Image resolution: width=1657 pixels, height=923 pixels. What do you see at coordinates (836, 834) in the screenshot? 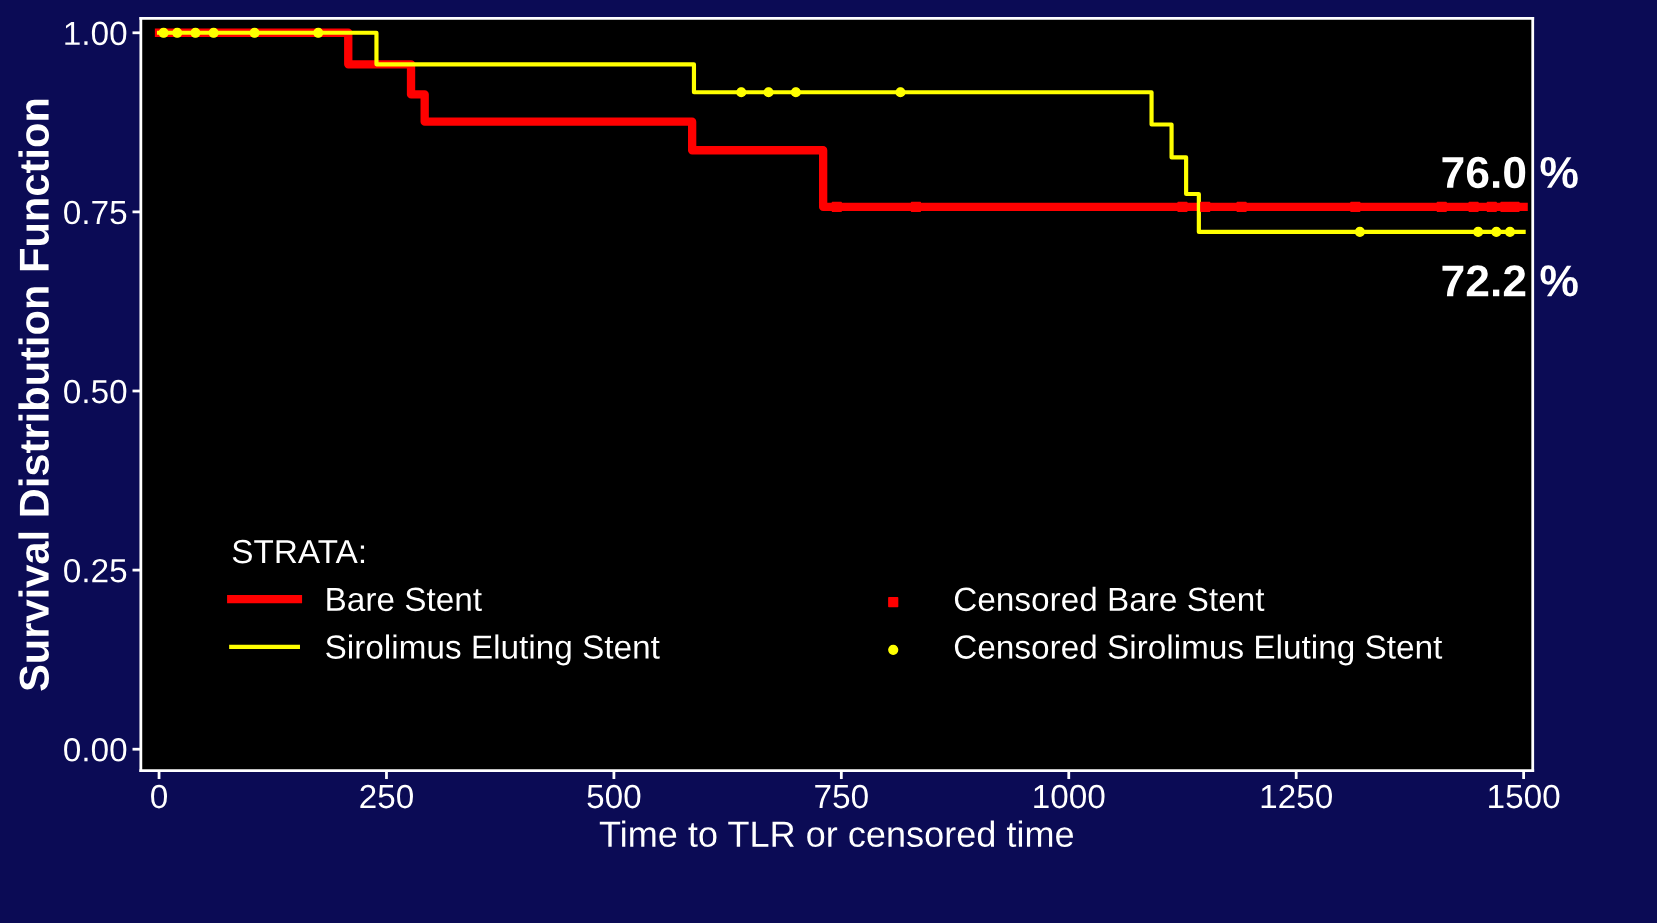
I see `x-axis-title: Time to TLR or censored time` at bounding box center [836, 834].